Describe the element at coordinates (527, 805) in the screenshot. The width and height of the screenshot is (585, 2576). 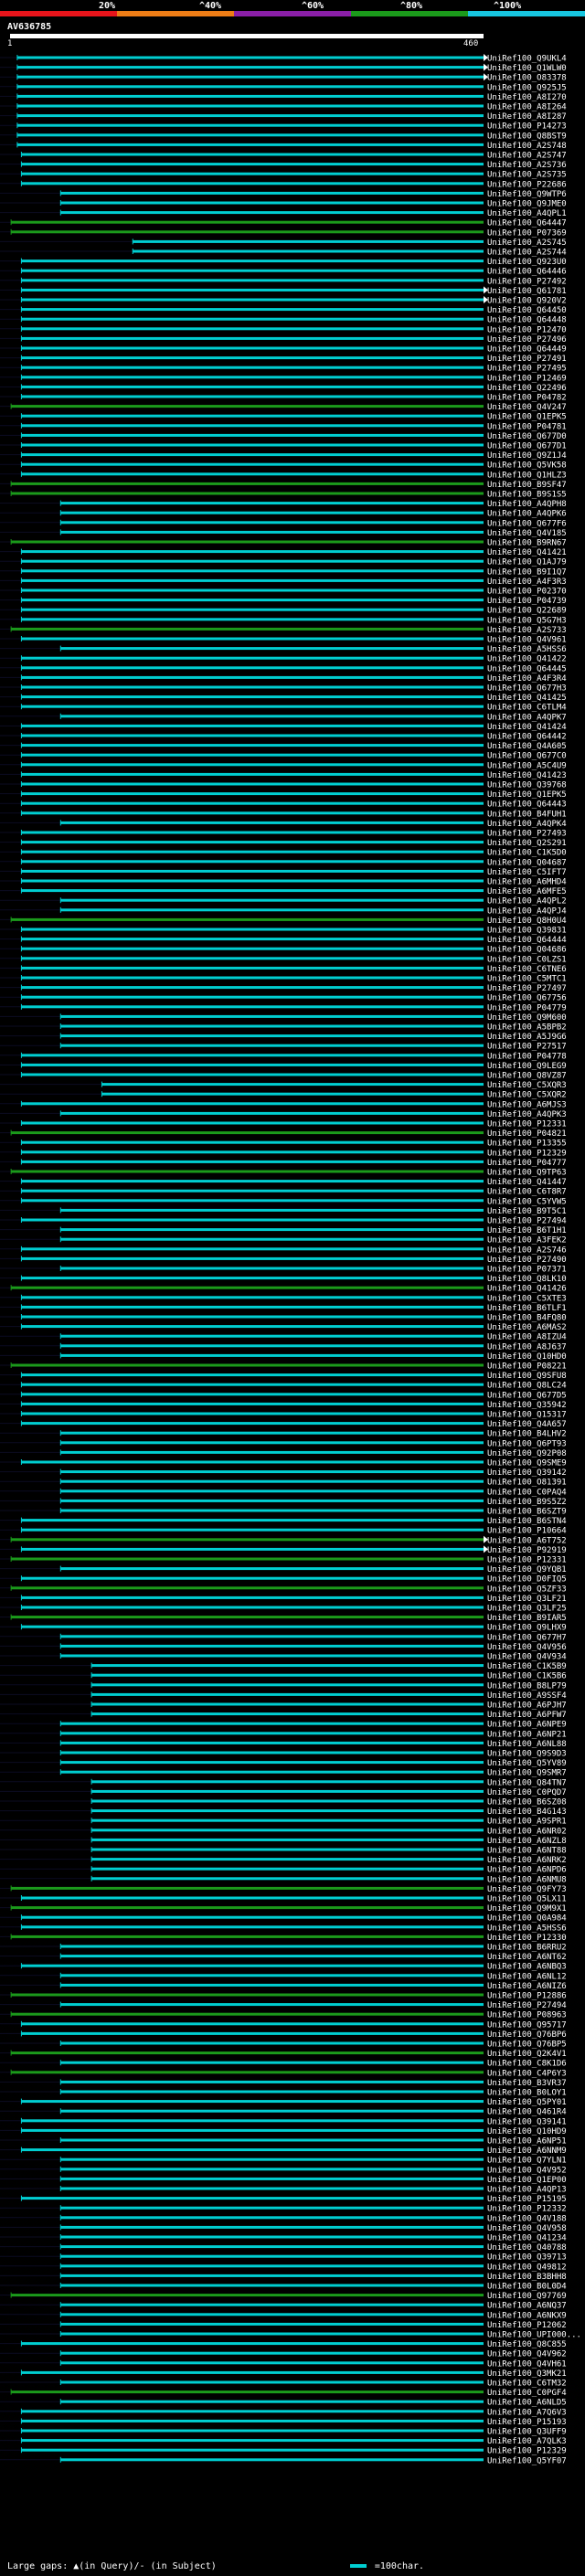
I see `hit-label: UniRef100_Q64443` at that location.